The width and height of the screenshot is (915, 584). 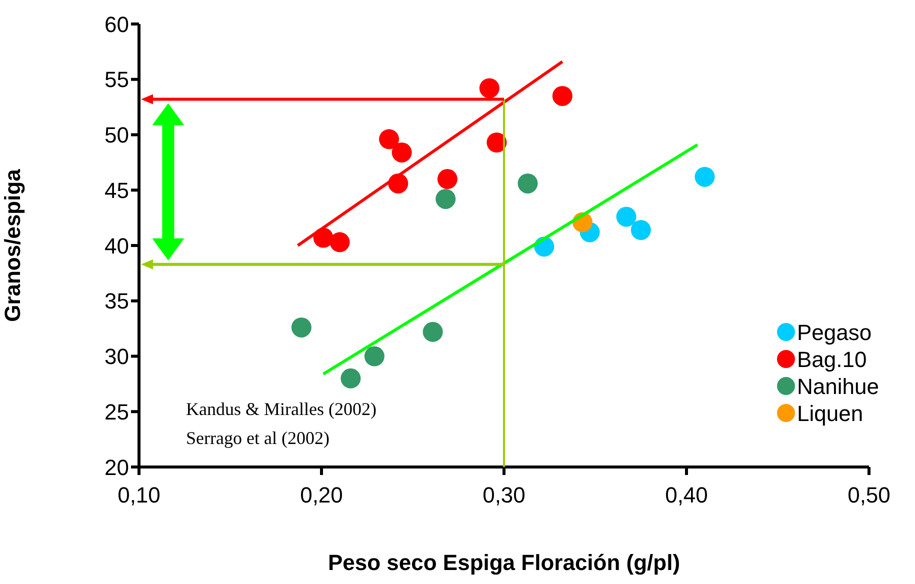 What do you see at coordinates (504, 562) in the screenshot?
I see `x-axis-title: Peso seco Espiga Floración (g/pl)` at bounding box center [504, 562].